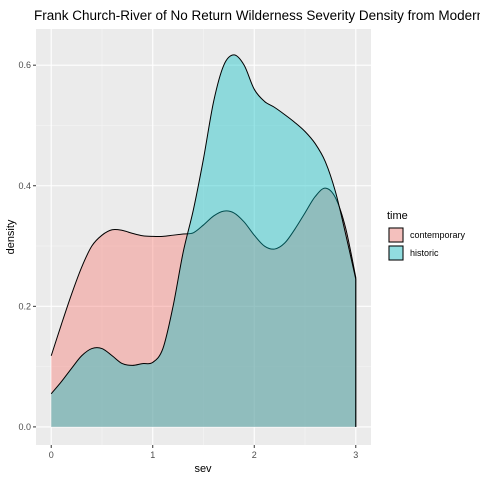 This screenshot has width=480, height=480. What do you see at coordinates (438, 235) in the screenshot?
I see `legend-label-contemporary: contemporary` at bounding box center [438, 235].